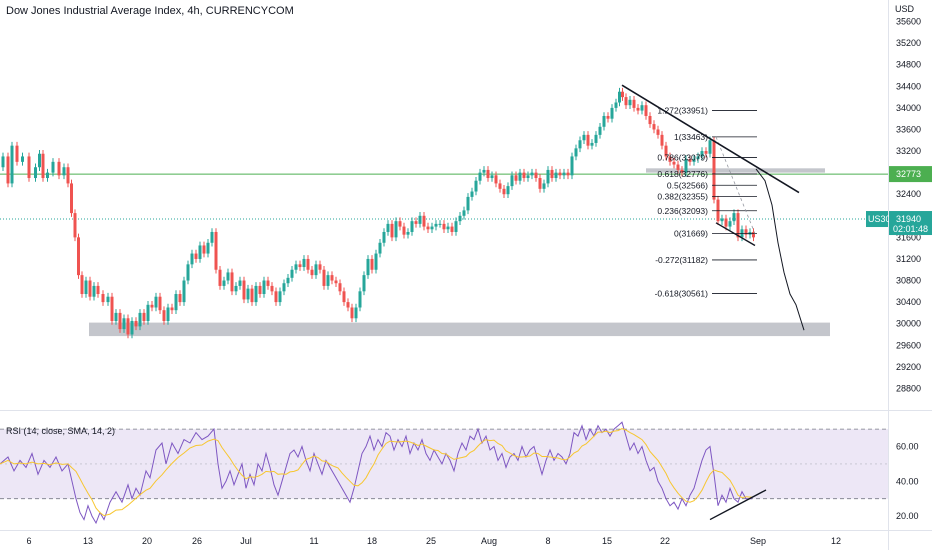 The height and width of the screenshot is (550, 932). Describe the element at coordinates (908, 43) in the screenshot. I see `price-tick-label: 35200` at that location.